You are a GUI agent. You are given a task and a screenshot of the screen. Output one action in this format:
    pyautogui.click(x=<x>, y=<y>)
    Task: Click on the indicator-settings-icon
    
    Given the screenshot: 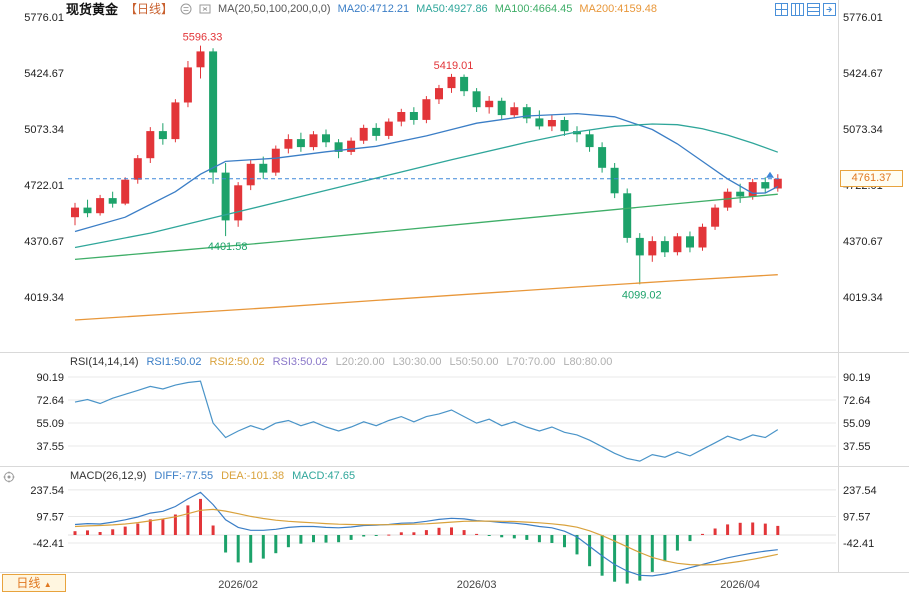 What is the action you would take?
    pyautogui.click(x=9, y=479)
    